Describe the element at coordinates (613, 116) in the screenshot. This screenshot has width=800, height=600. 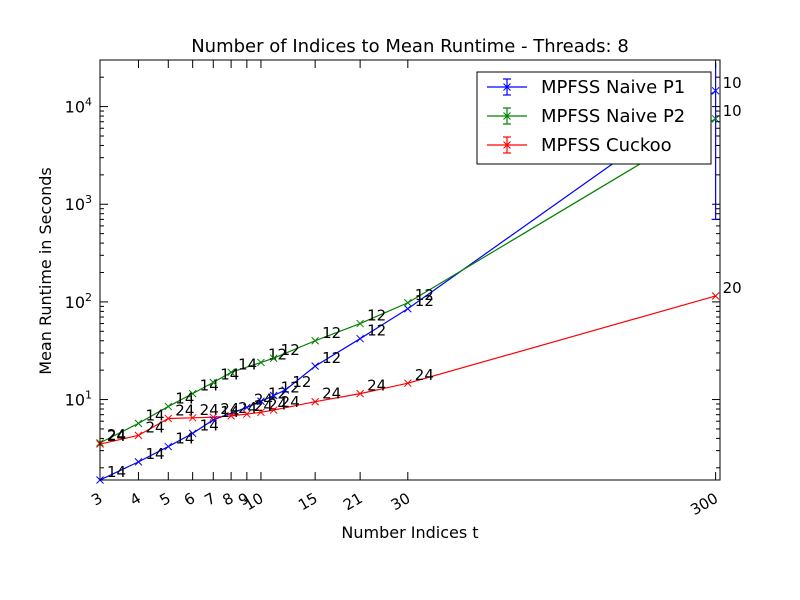
I see `legend-label: MPFSS Naive P2` at that location.